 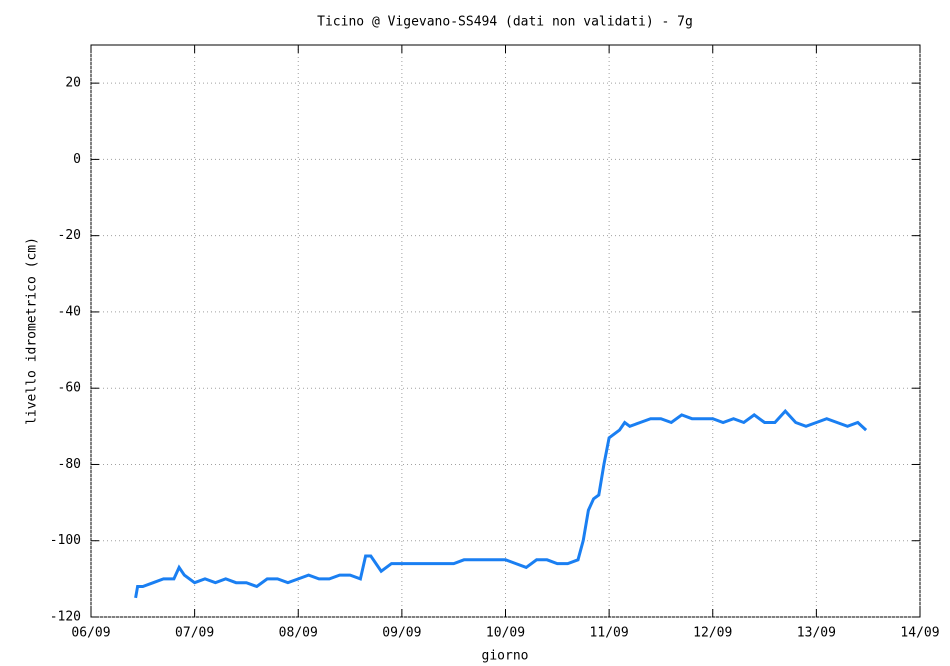 What do you see at coordinates (69, 235) in the screenshot?
I see `y-tick-label: -20` at bounding box center [69, 235].